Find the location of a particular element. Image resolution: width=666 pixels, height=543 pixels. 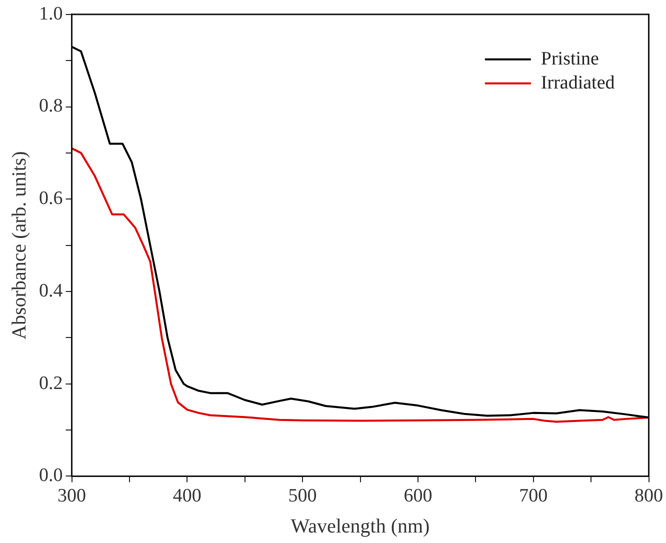

y-axis-title: Absorbance (arb. units) is located at coordinates (19, 245).